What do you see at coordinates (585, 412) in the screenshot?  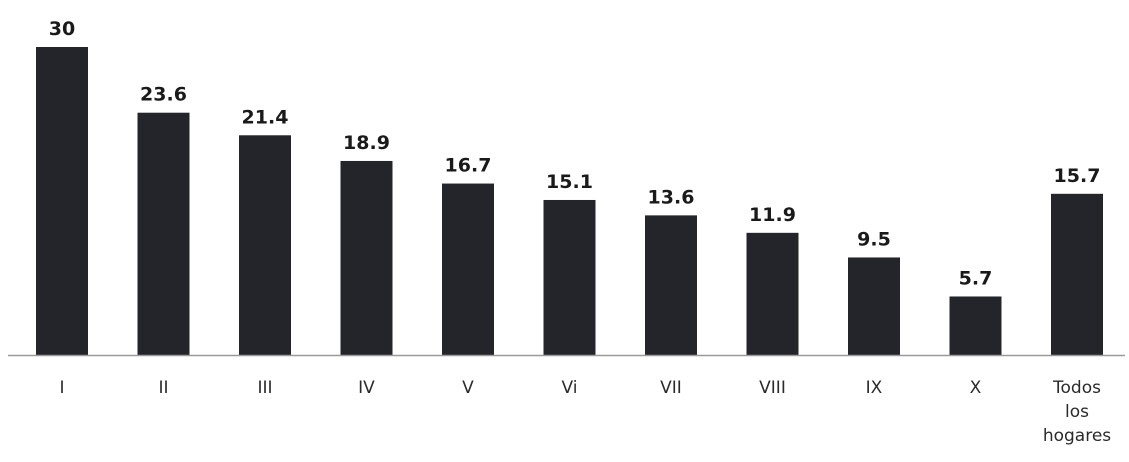 I see `category-labels-group: I II III IV V Vi VII VIII IX X Todos los hogares` at bounding box center [585, 412].